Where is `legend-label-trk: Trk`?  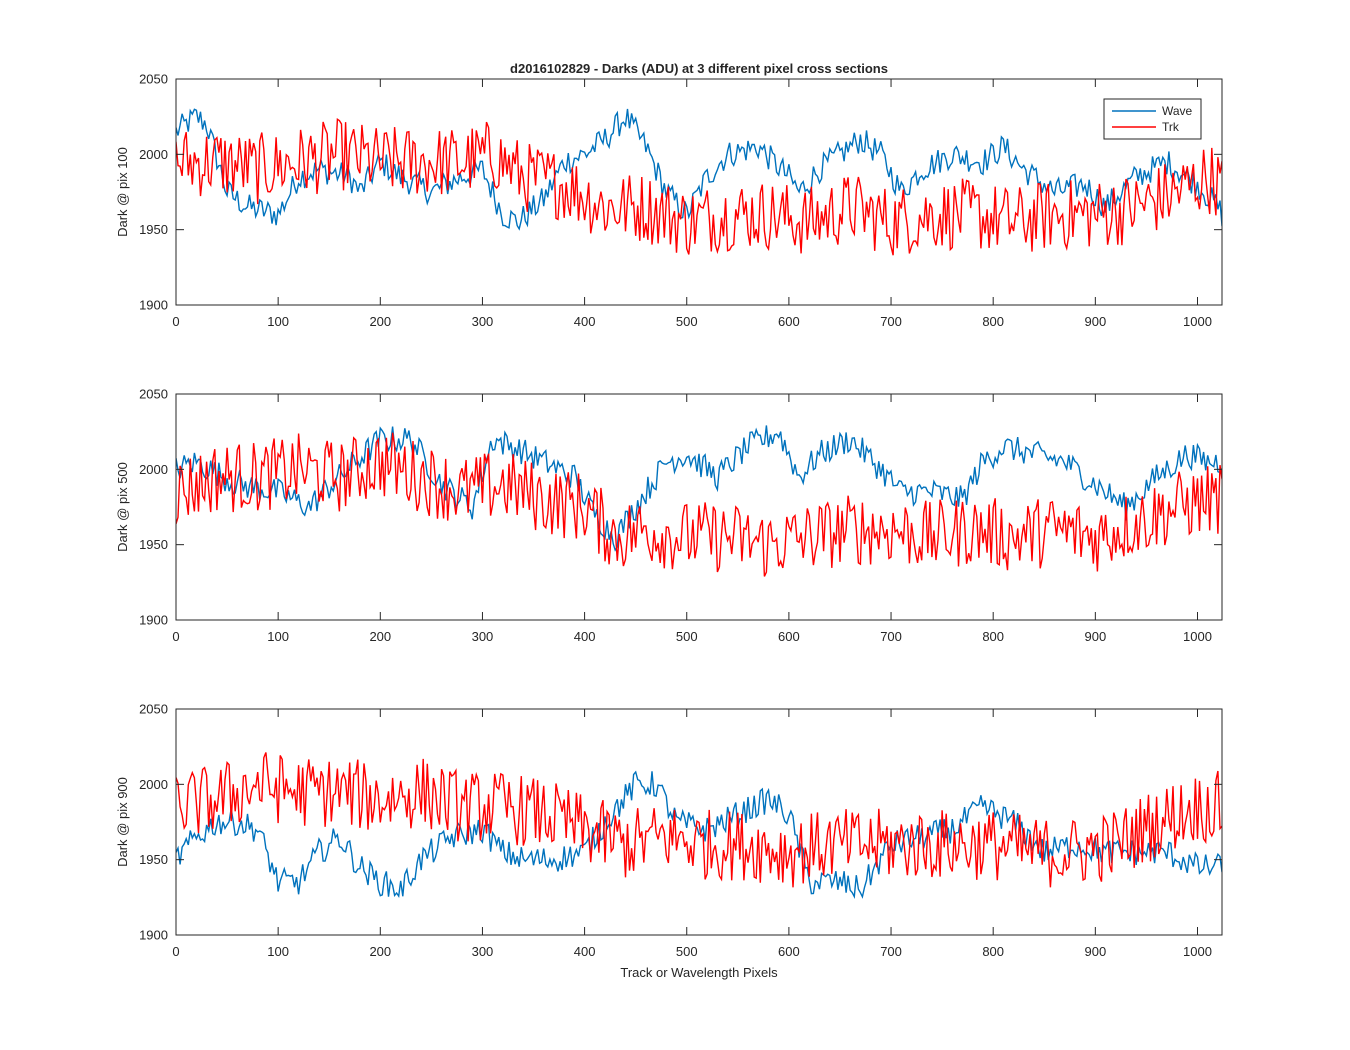 legend-label-trk: Trk is located at coordinates (1171, 127).